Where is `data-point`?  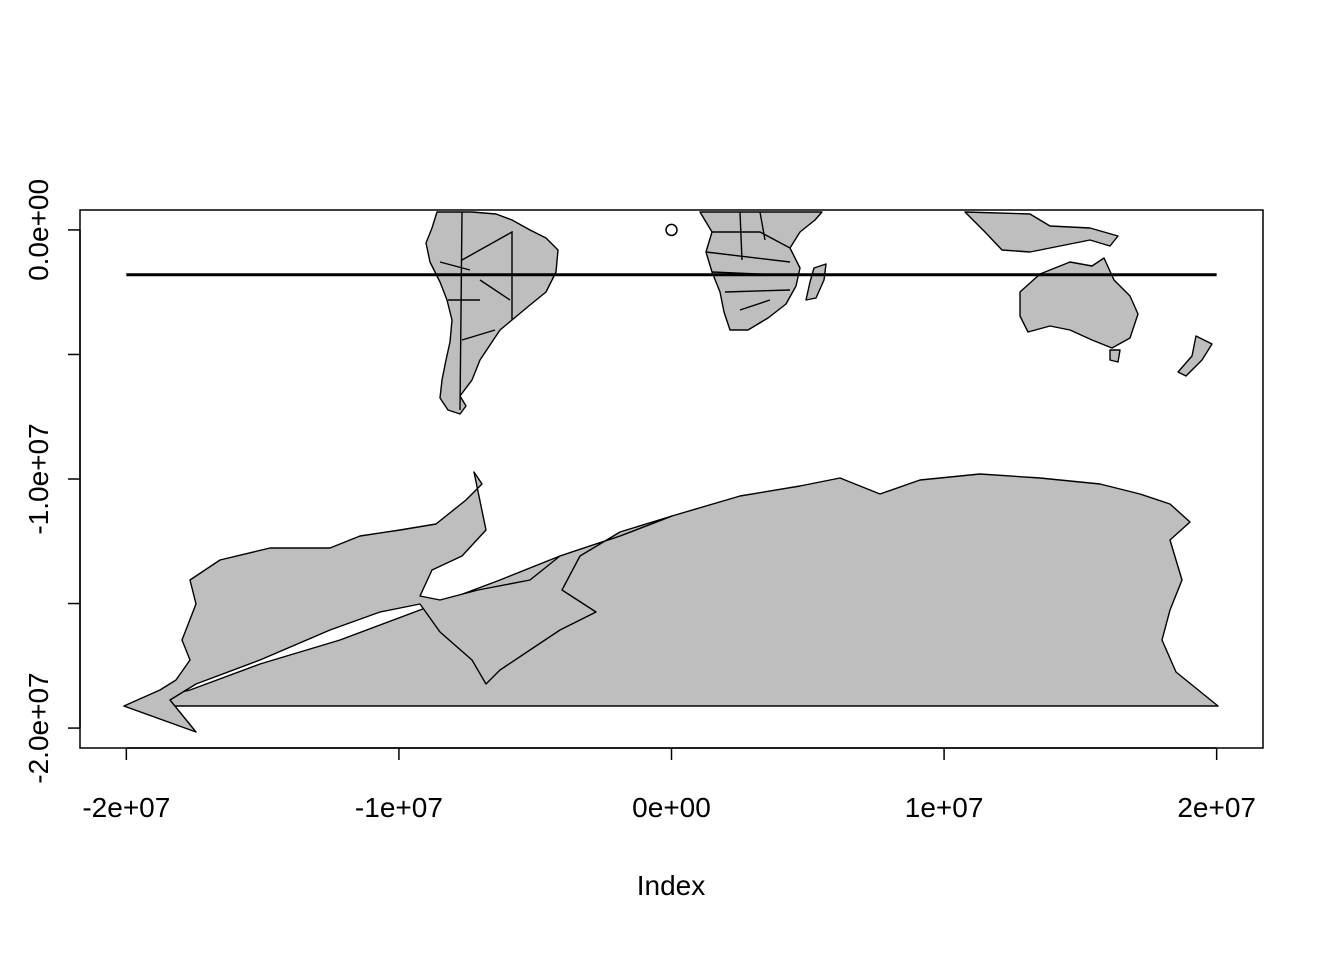
data-point is located at coordinates (671, 230).